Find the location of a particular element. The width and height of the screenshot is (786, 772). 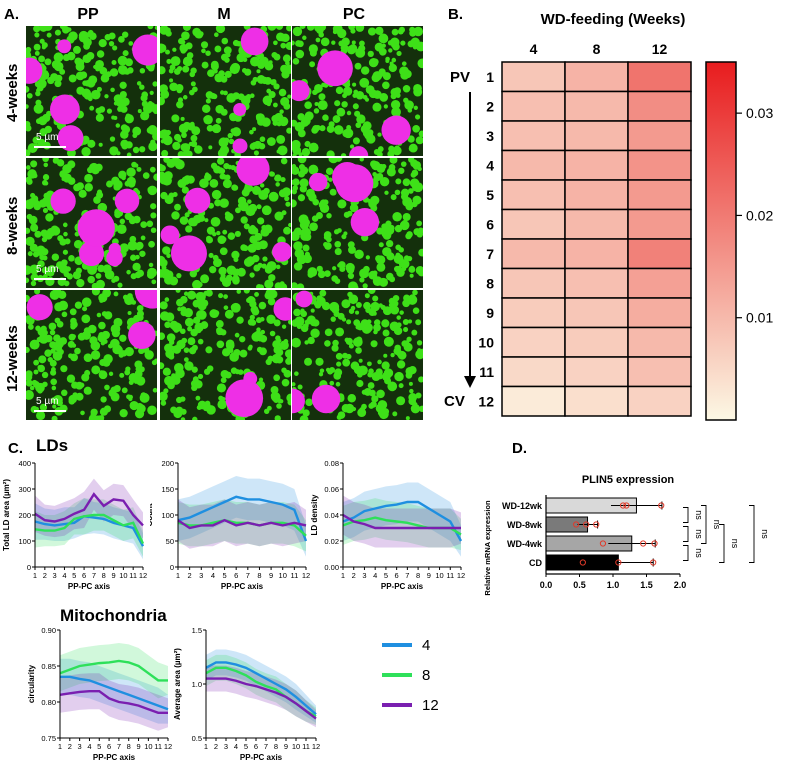

x-tick-label: 1 is located at coordinates (343, 575).